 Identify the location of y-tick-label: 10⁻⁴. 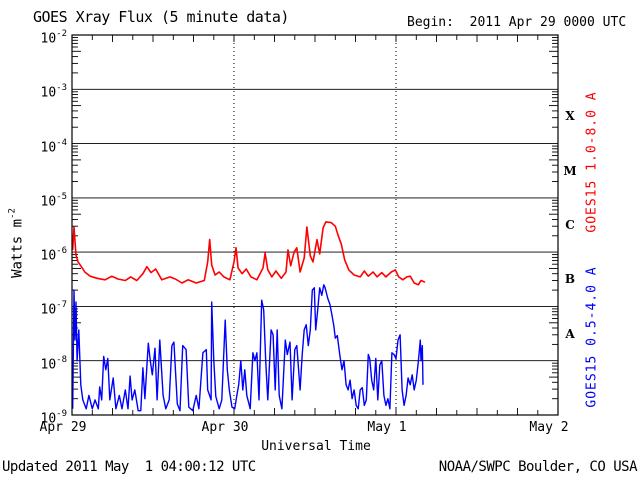
(54, 146).